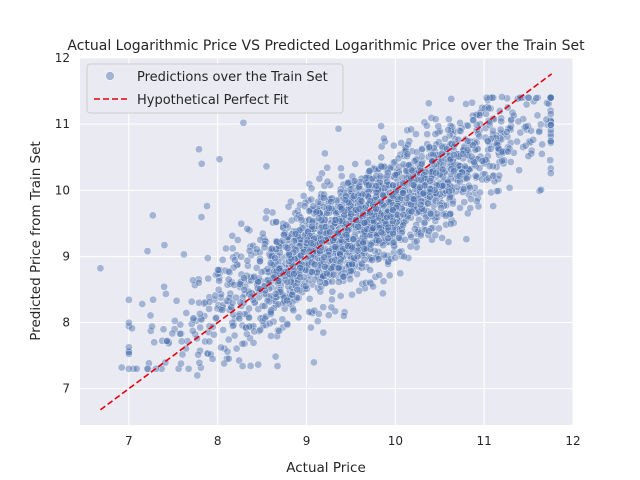 The height and width of the screenshot is (480, 640). What do you see at coordinates (213, 100) in the screenshot?
I see `legend-label-perfect-fit: Hypothetical Perfect Fit` at bounding box center [213, 100].